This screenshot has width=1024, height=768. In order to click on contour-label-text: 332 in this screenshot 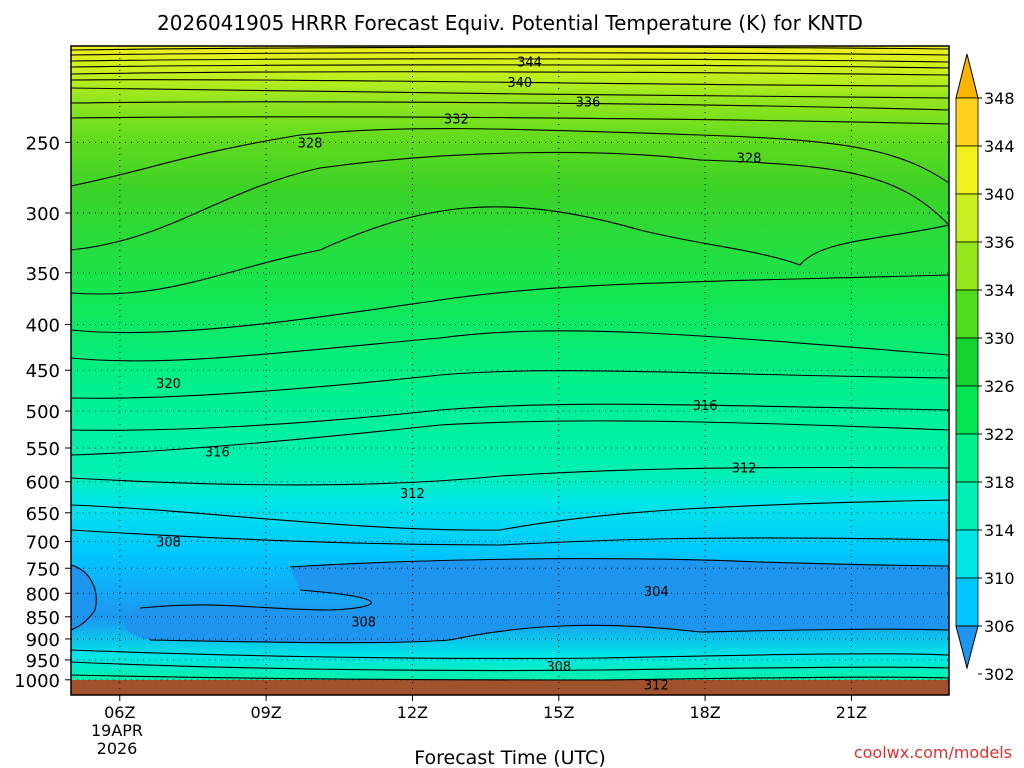, I will do `click(456, 119)`.